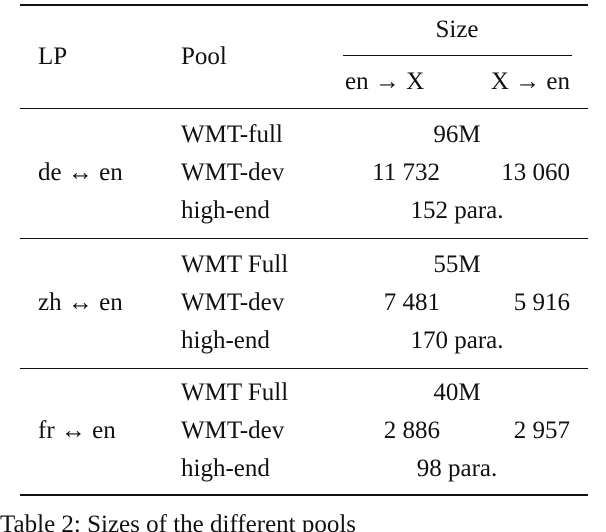 The width and height of the screenshot is (606, 532). I want to click on size: 55M, so click(457, 264).